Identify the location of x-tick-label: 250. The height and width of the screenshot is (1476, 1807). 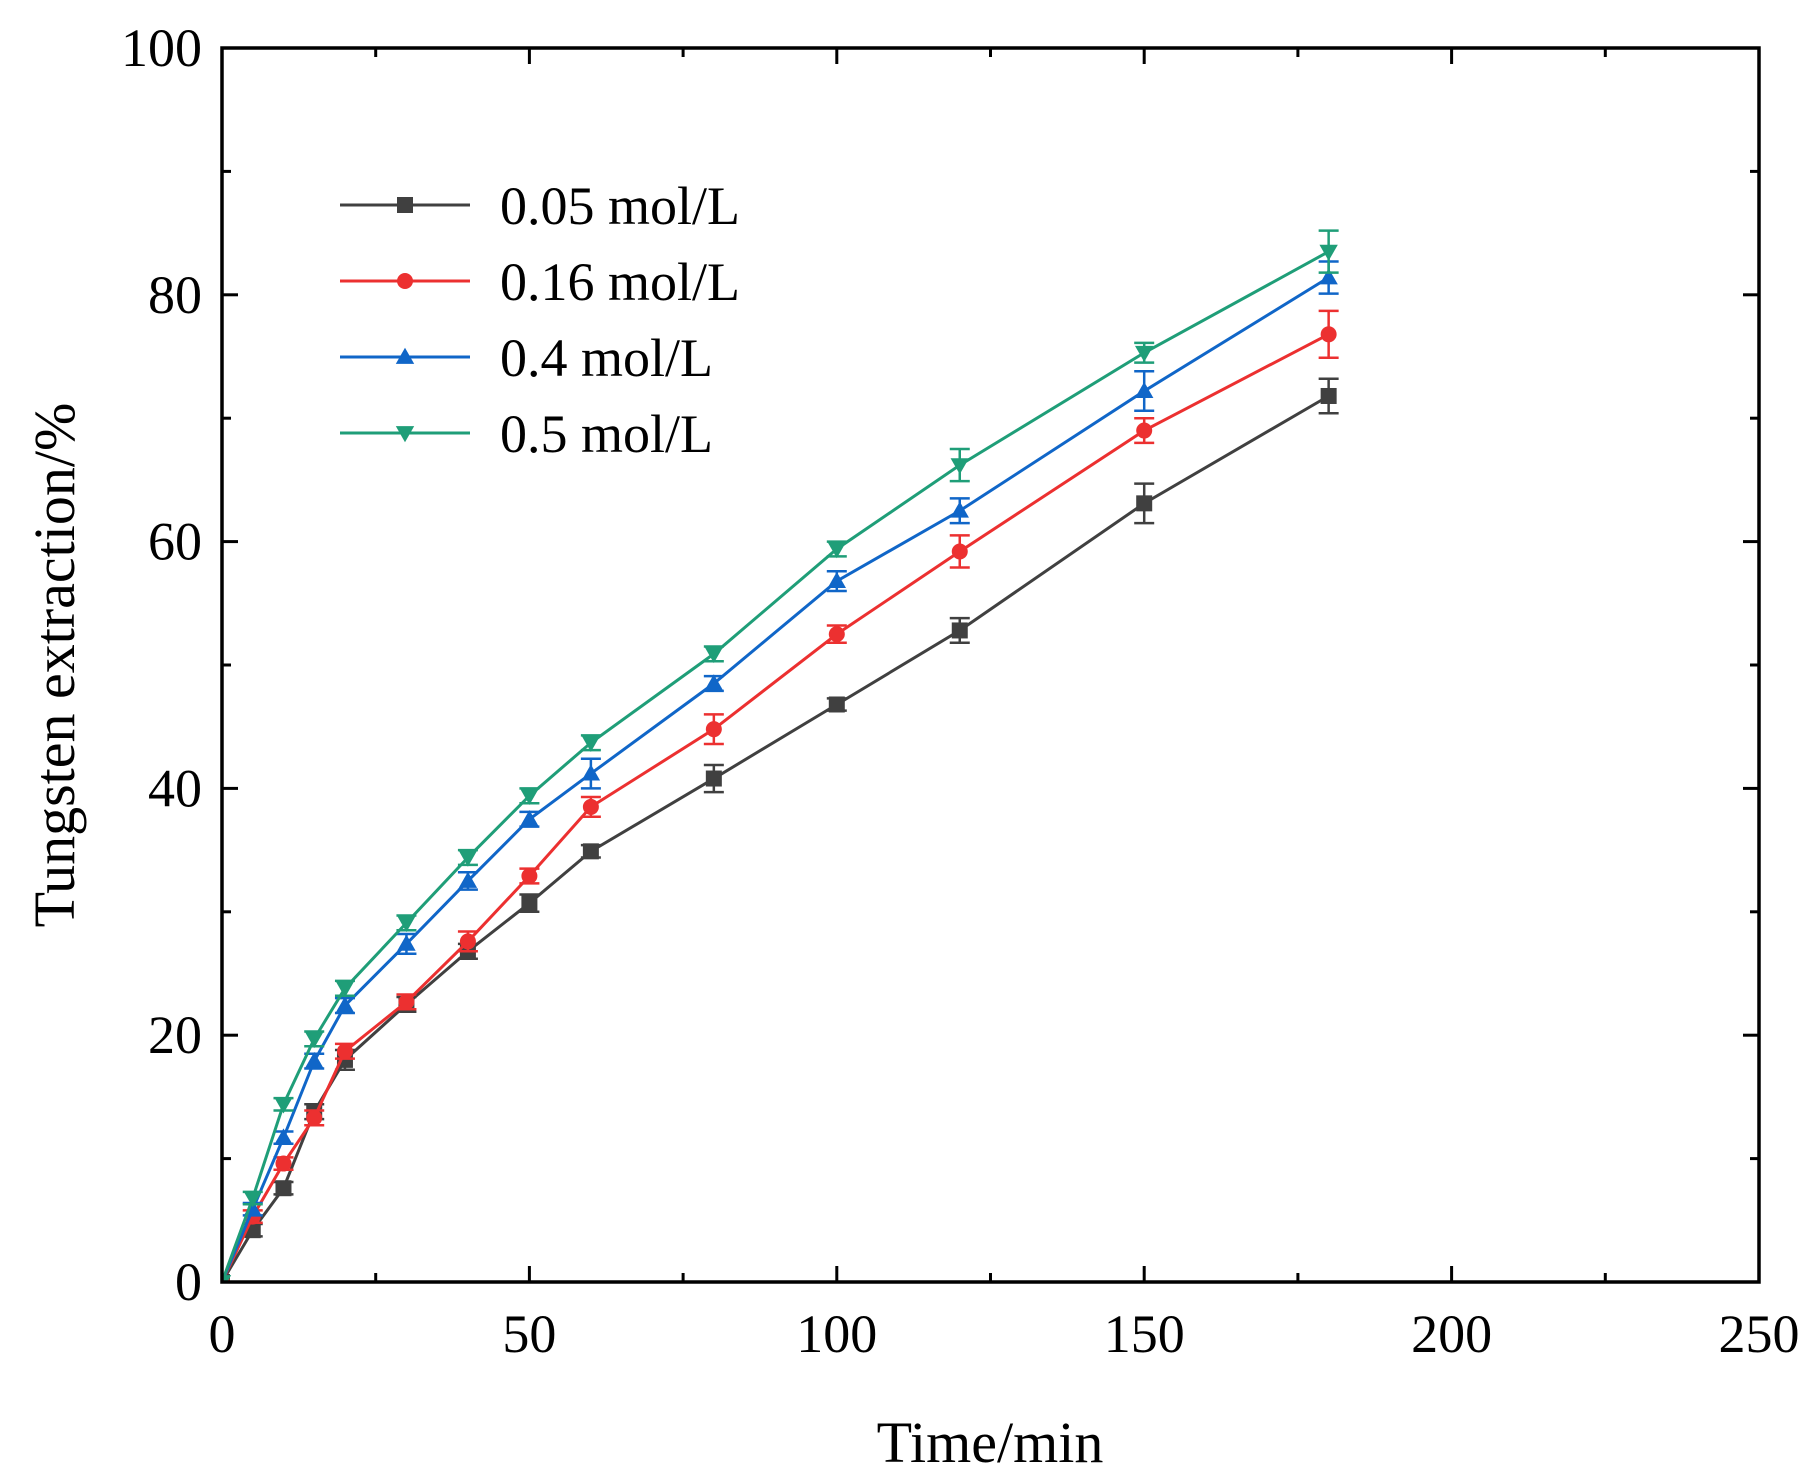
(1759, 1334).